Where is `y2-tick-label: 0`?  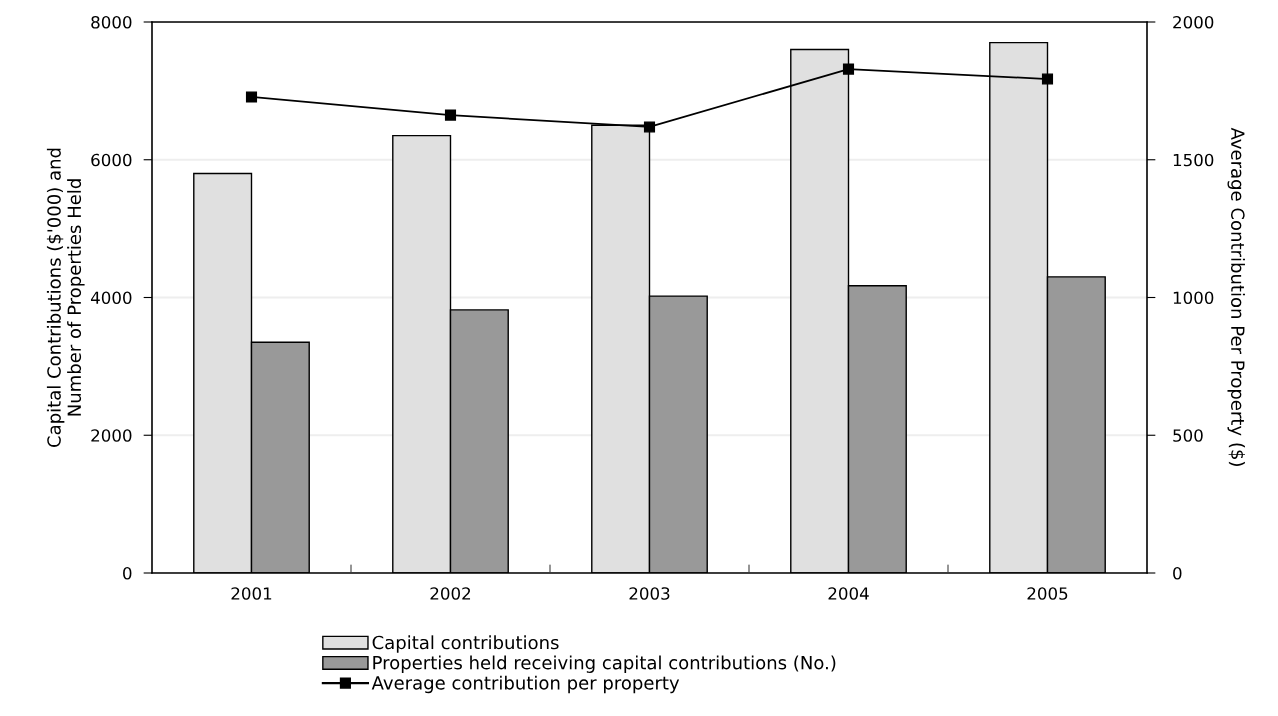
y2-tick-label: 0 is located at coordinates (1177, 573).